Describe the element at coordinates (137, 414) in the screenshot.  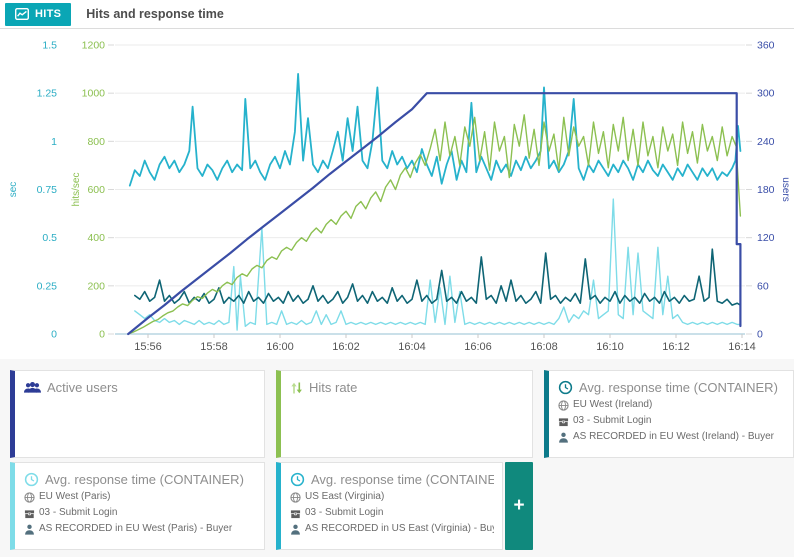
I see `legend-card-active-users: Active users` at that location.